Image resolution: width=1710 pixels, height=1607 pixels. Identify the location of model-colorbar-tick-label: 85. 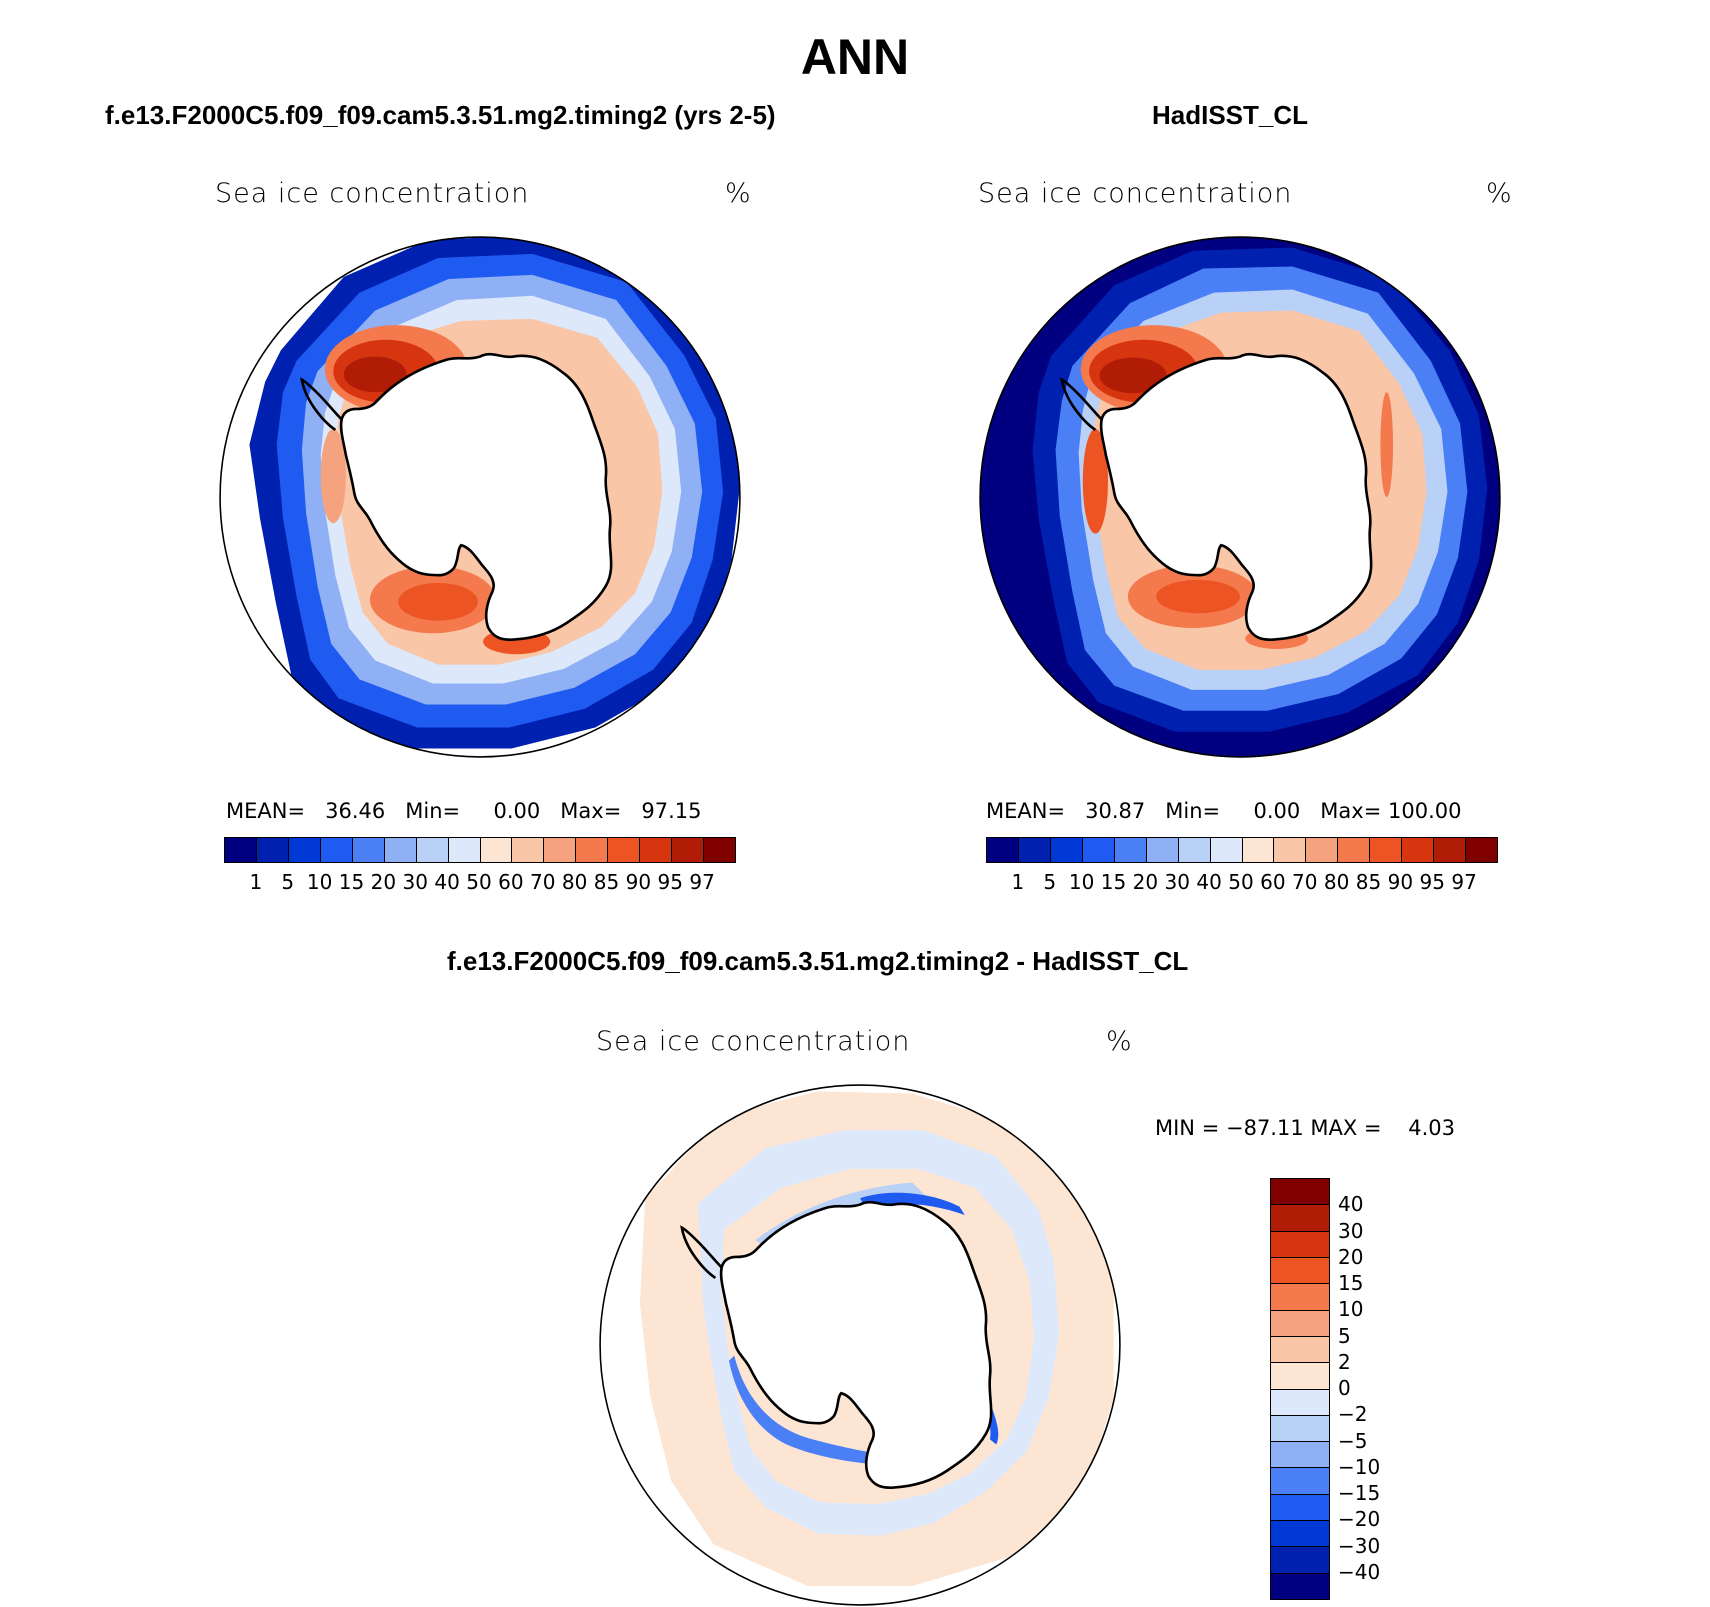
(606, 882).